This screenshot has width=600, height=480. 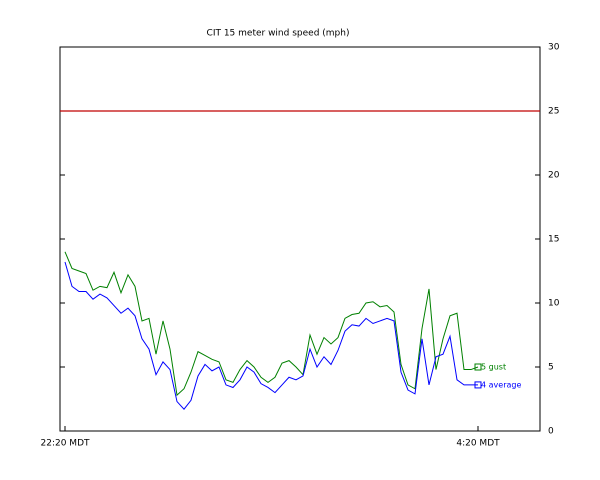 What do you see at coordinates (553, 240) in the screenshot?
I see `y-tick-label: 15` at bounding box center [553, 240].